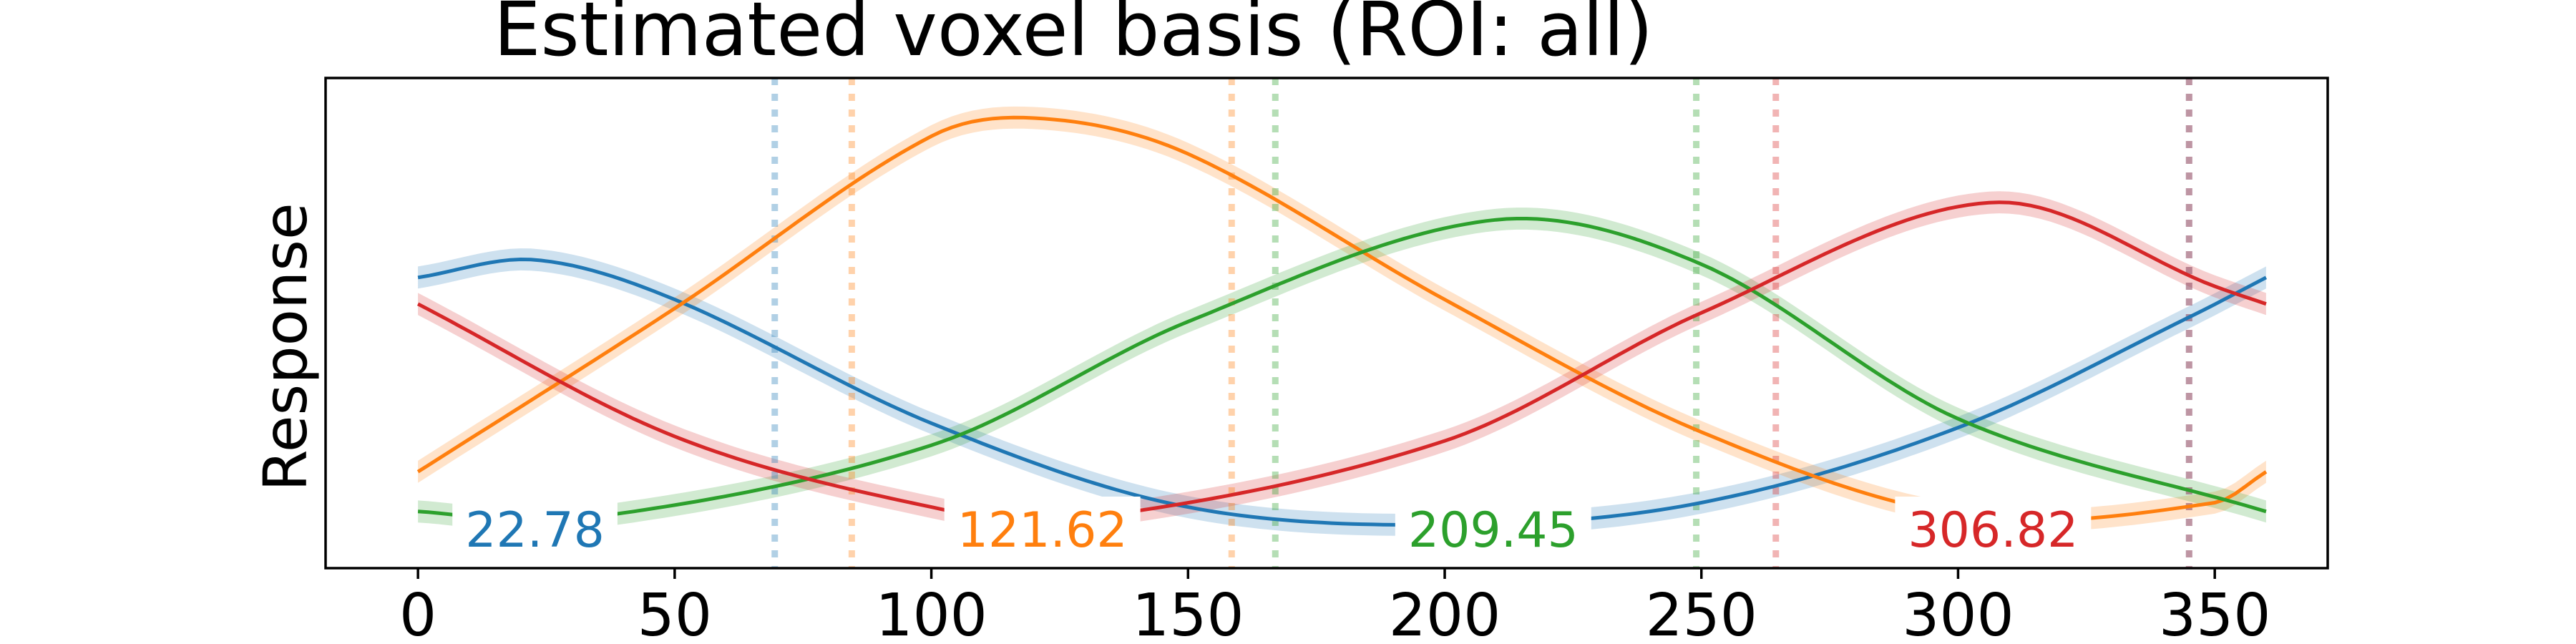 This screenshot has height=644, width=2576. What do you see at coordinates (1188, 613) in the screenshot?
I see `x-tick-label-4: 150` at bounding box center [1188, 613].